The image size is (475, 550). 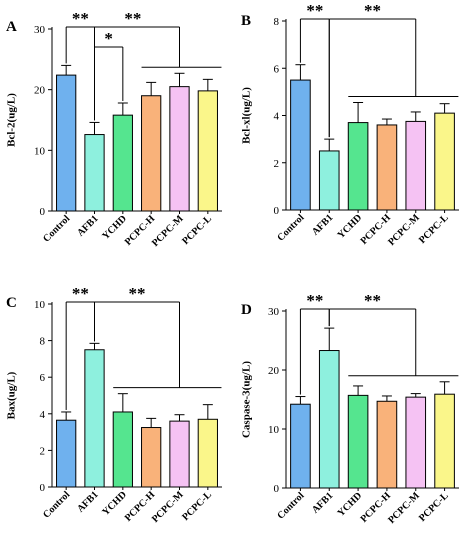 I want to click on significance-bracket: *, so click(x=109, y=75).